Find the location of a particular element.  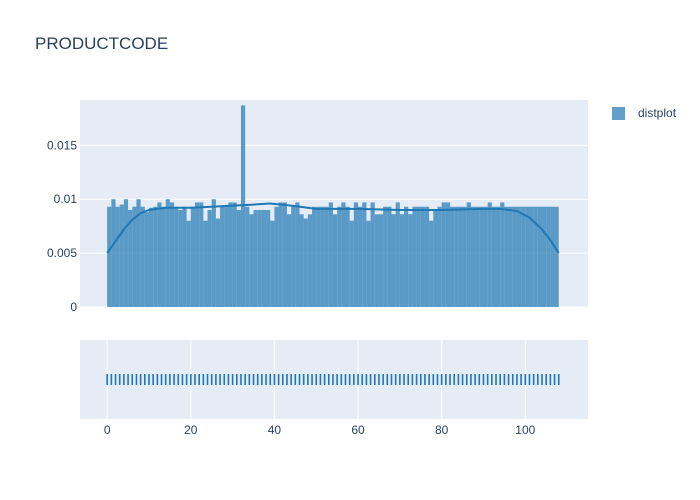

x-tick-label: 100 is located at coordinates (525, 430).